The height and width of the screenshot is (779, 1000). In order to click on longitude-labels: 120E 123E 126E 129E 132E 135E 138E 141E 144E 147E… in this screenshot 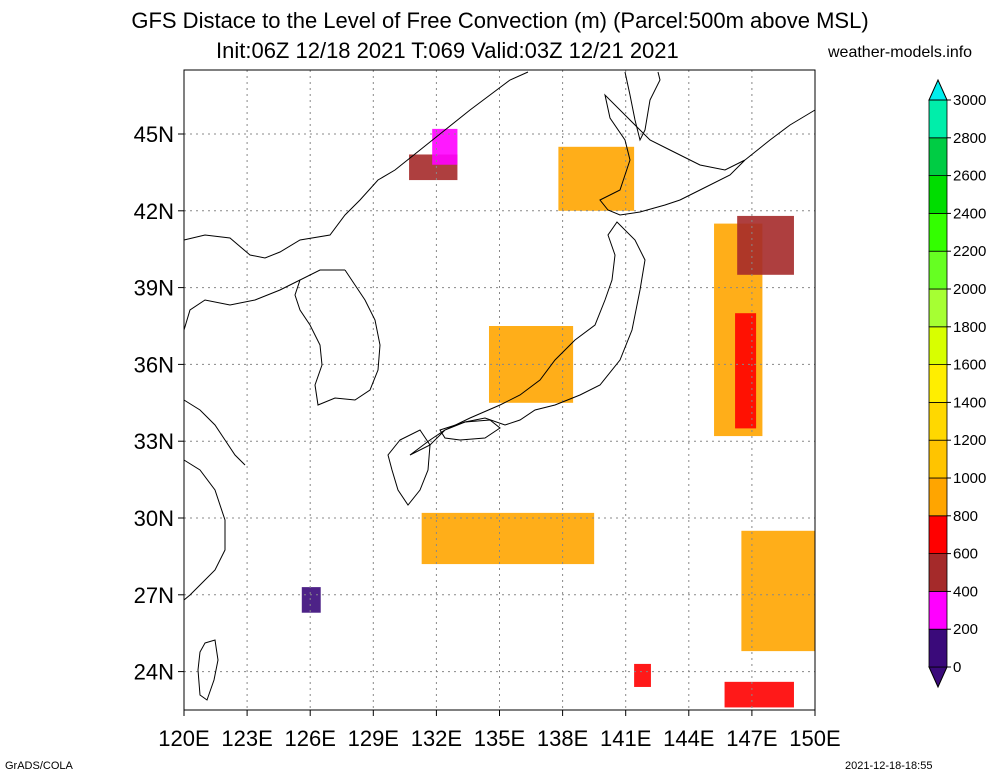, I will do `click(499, 730)`.